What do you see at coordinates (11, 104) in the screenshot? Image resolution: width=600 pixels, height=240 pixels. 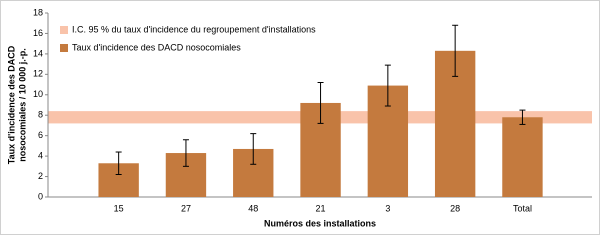 I see `y-axis-title-line: Taux d'incidence des DACD` at bounding box center [11, 104].